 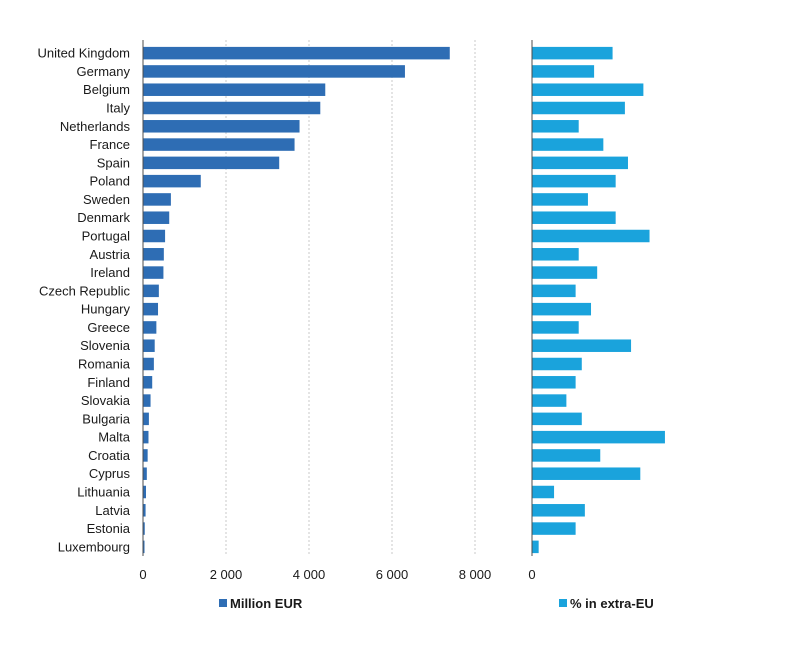 What do you see at coordinates (85, 290) in the screenshot?
I see `category-label-czech-republic: Czech Republic` at bounding box center [85, 290].